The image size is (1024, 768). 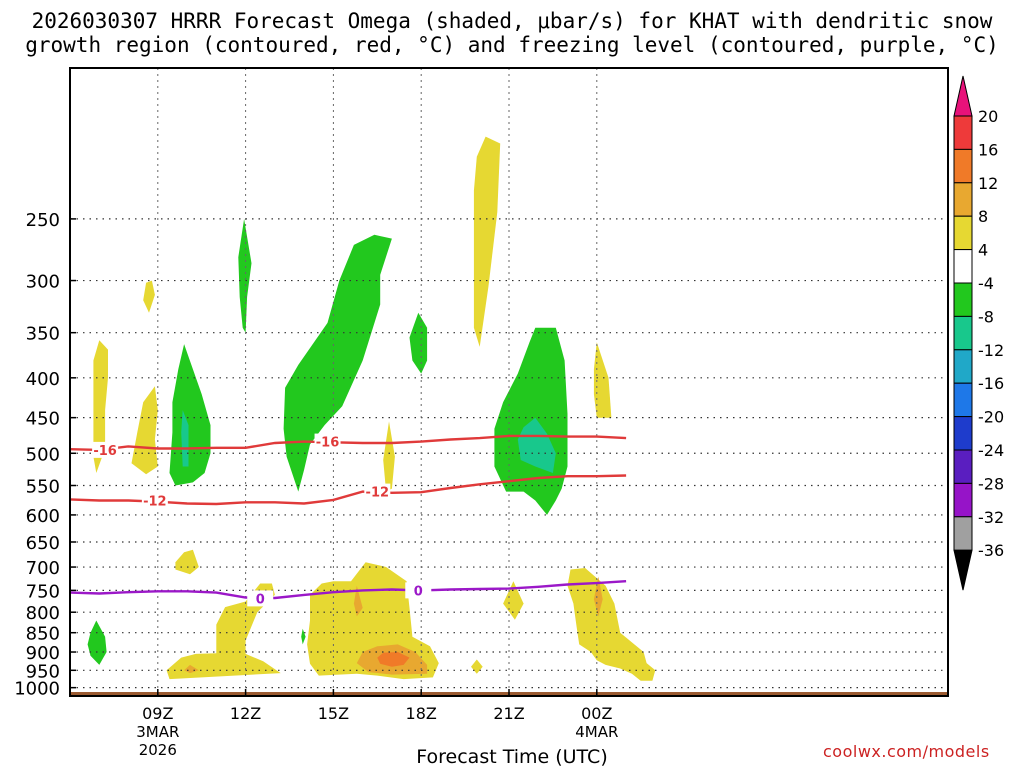 I want to click on colorbar-label: 16, so click(x=988, y=149).